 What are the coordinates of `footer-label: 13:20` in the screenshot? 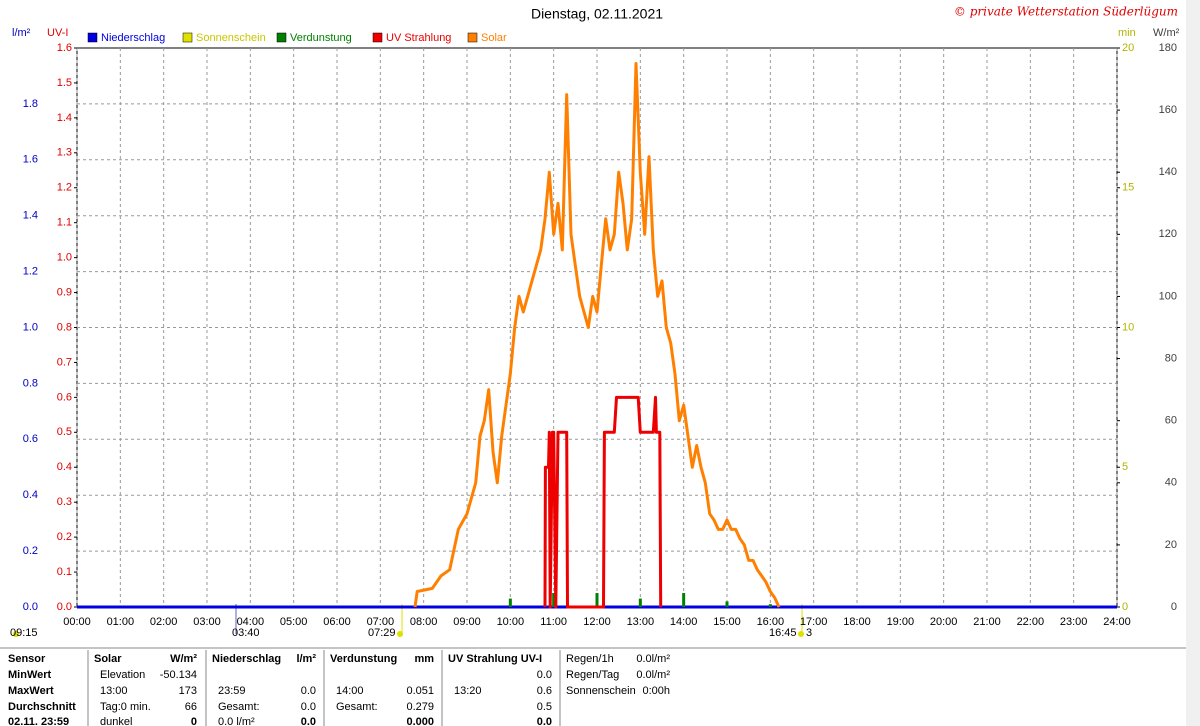 It's located at (468, 691).